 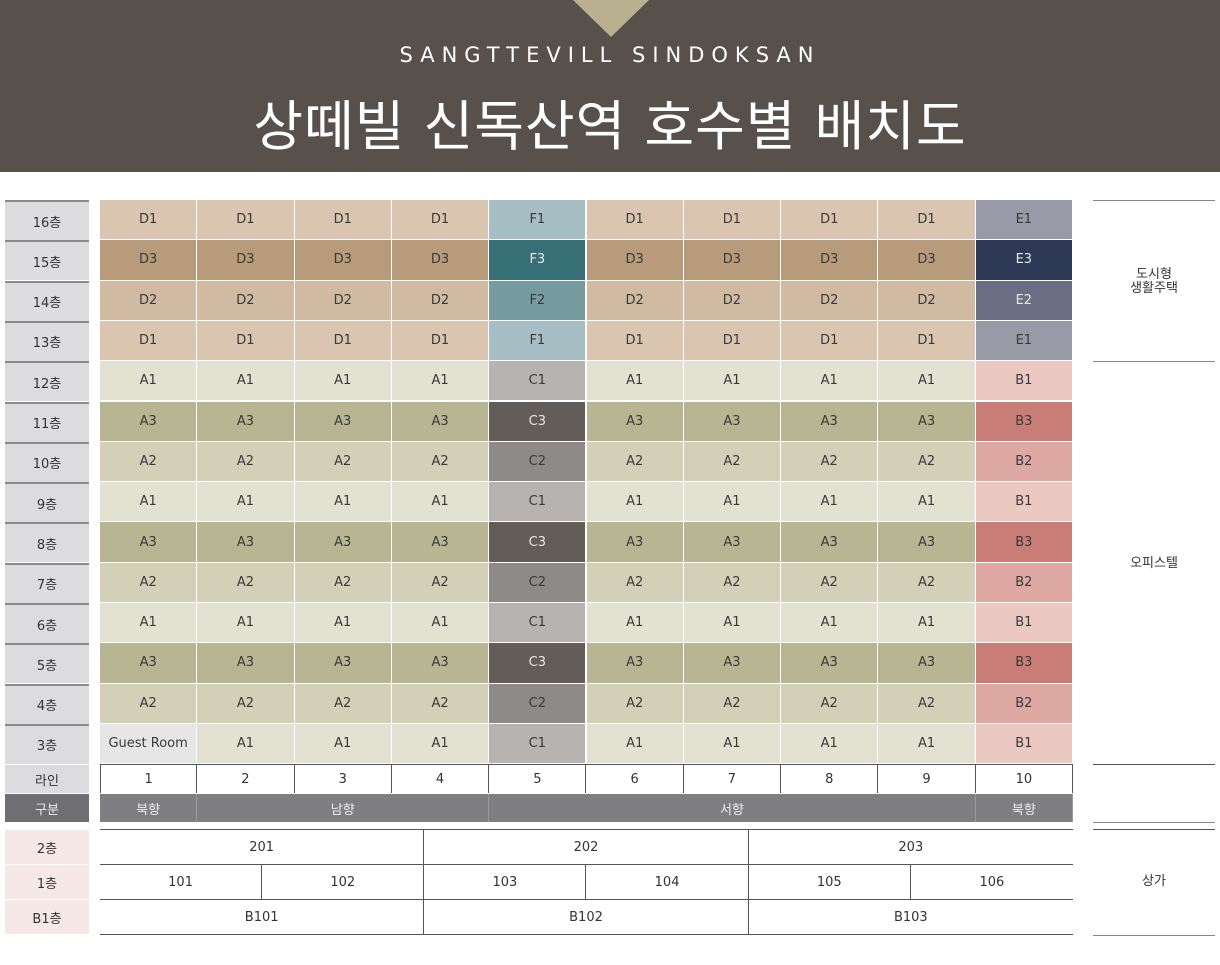 What do you see at coordinates (668, 882) in the screenshot?
I see `commercial-unit: 104` at bounding box center [668, 882].